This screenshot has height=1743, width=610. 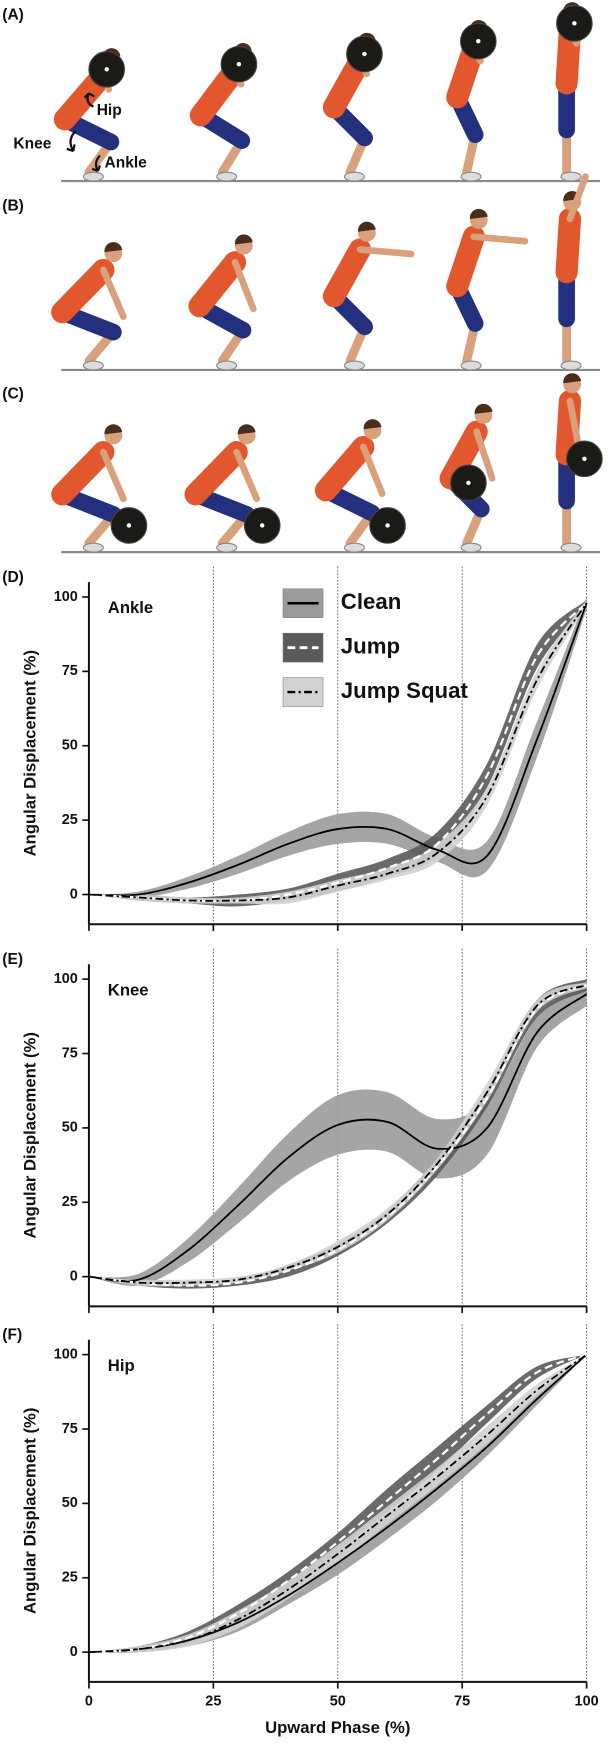 What do you see at coordinates (371, 601) in the screenshot?
I see `legend-label: Clean` at bounding box center [371, 601].